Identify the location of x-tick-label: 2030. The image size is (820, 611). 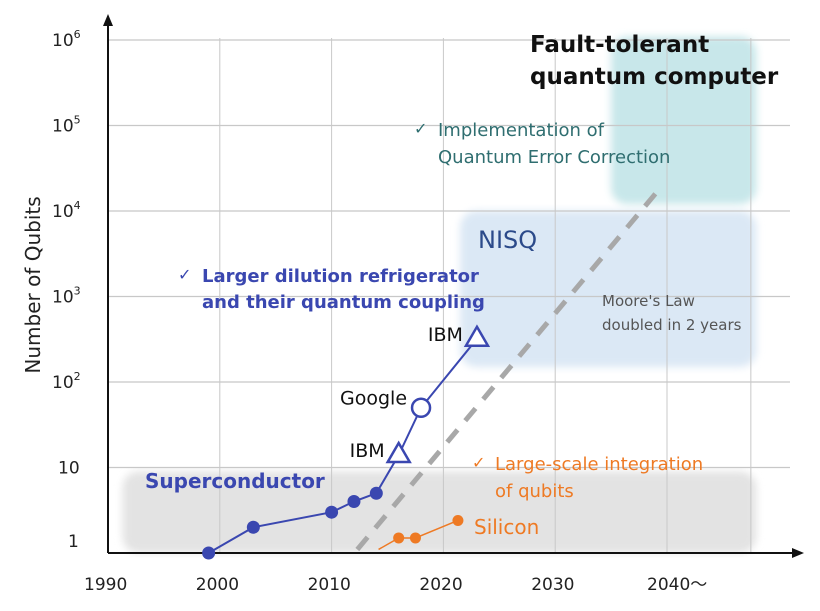
(552, 585).